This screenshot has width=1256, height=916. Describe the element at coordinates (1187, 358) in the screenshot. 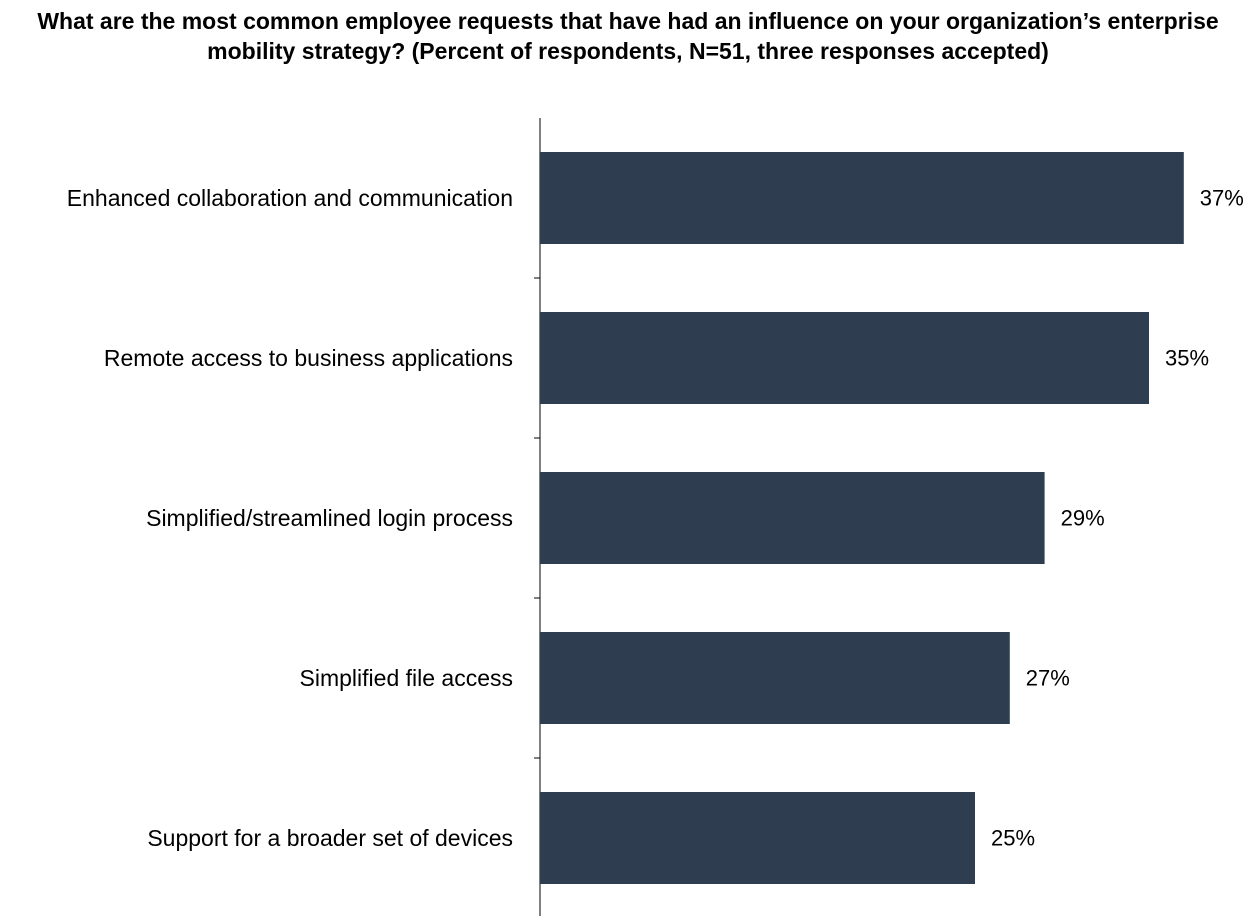

I see `value-label: 35%` at that location.